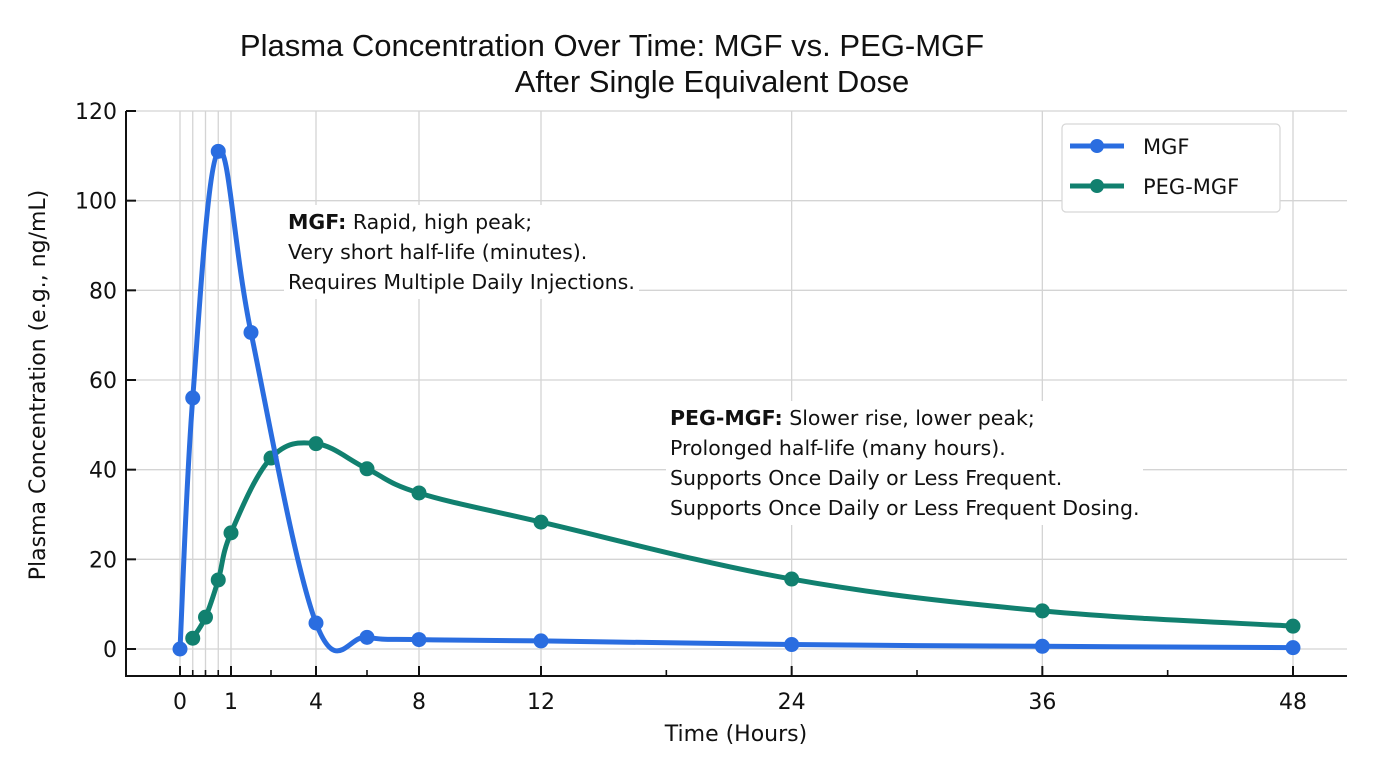 This screenshot has width=1376, height=768. What do you see at coordinates (103, 471) in the screenshot?
I see `y-tick-label: 40` at bounding box center [103, 471].